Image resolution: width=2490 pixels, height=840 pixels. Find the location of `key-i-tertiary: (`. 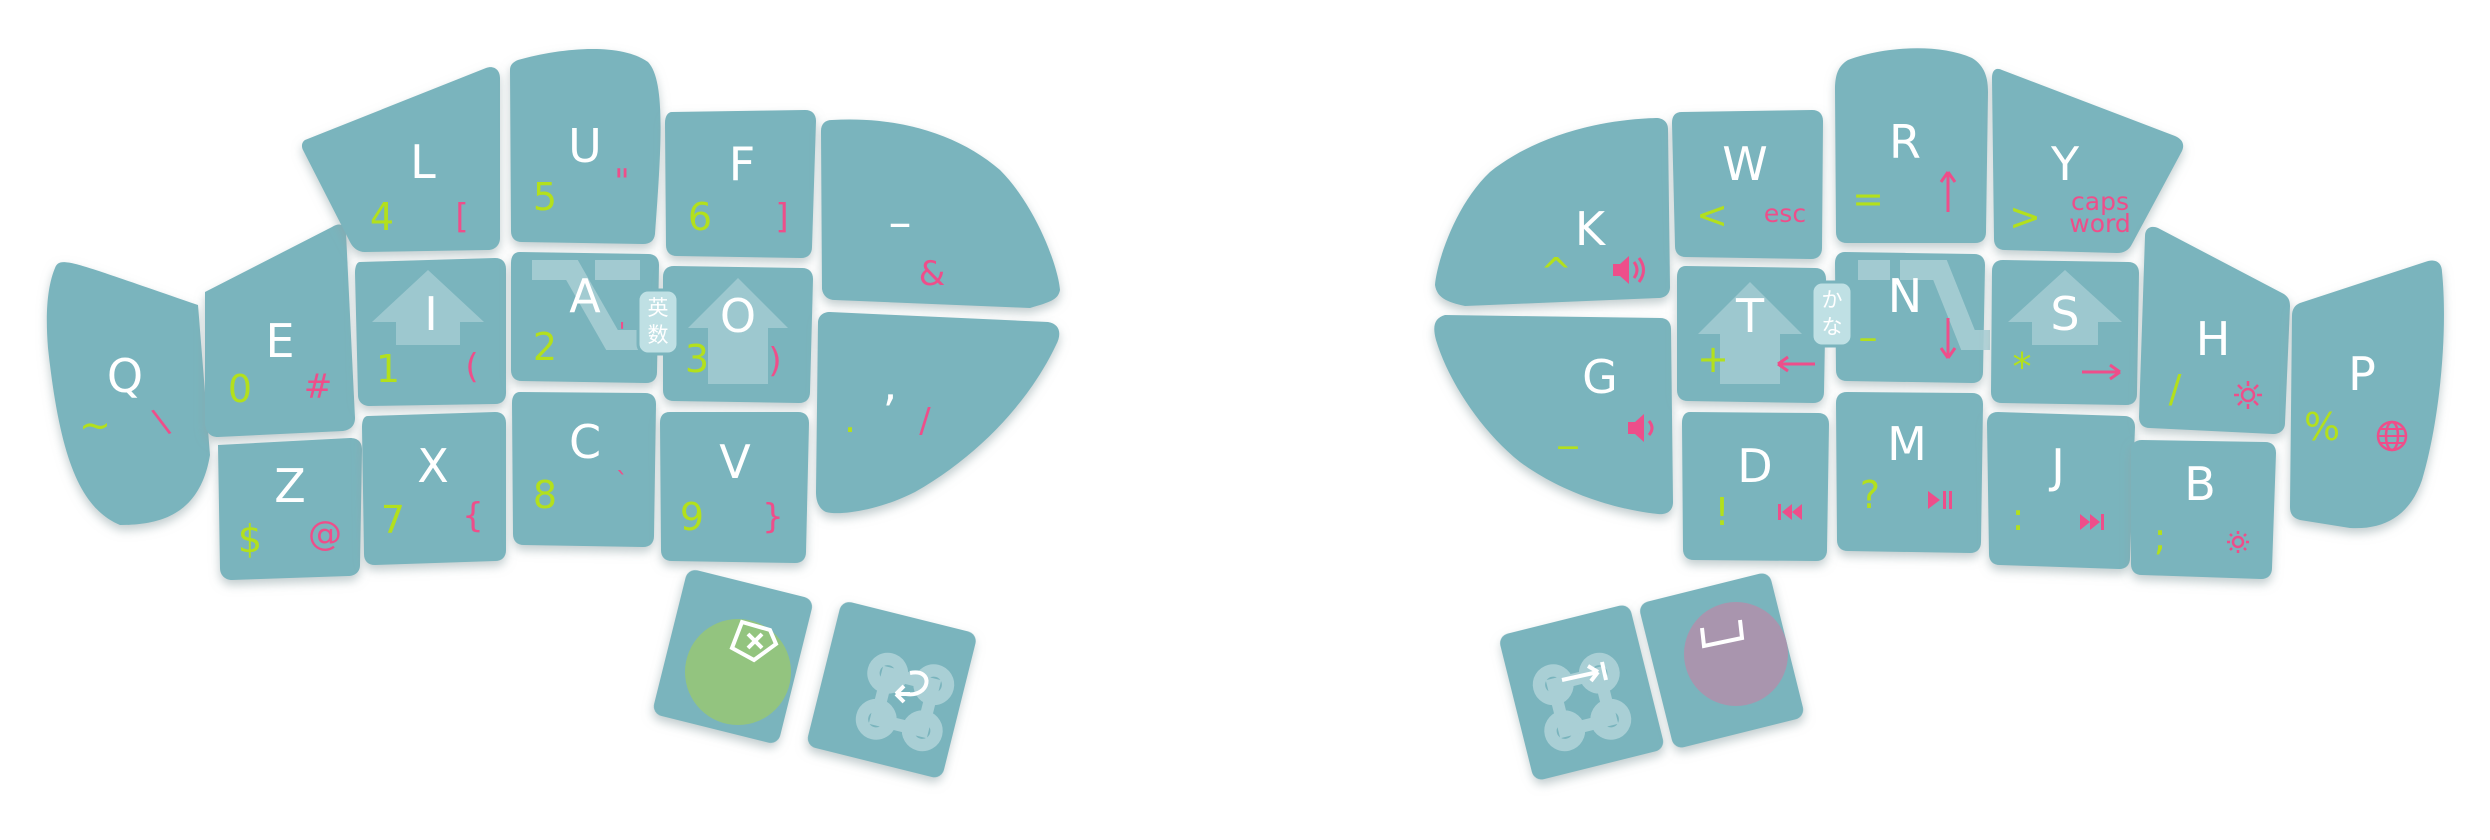

key-i-tertiary: ( is located at coordinates (471, 367).